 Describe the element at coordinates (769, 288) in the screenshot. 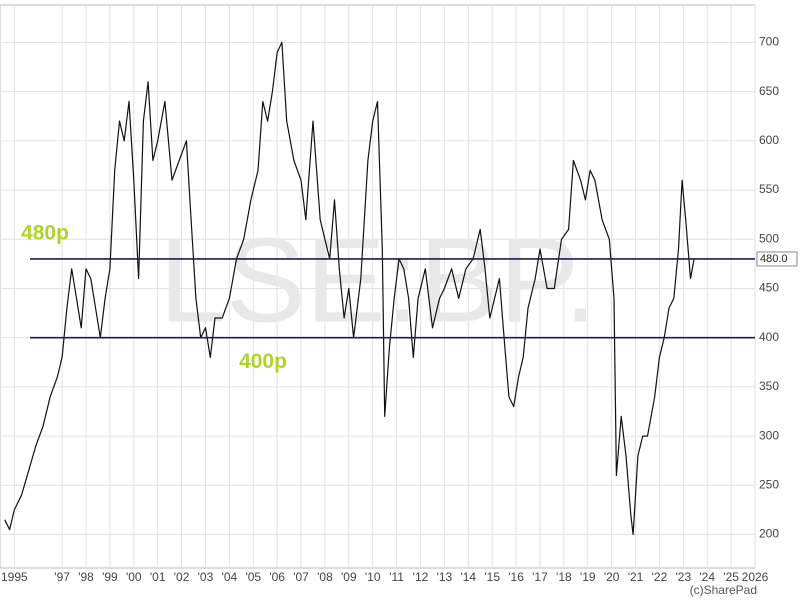

I see `y-tick-label: 450` at that location.